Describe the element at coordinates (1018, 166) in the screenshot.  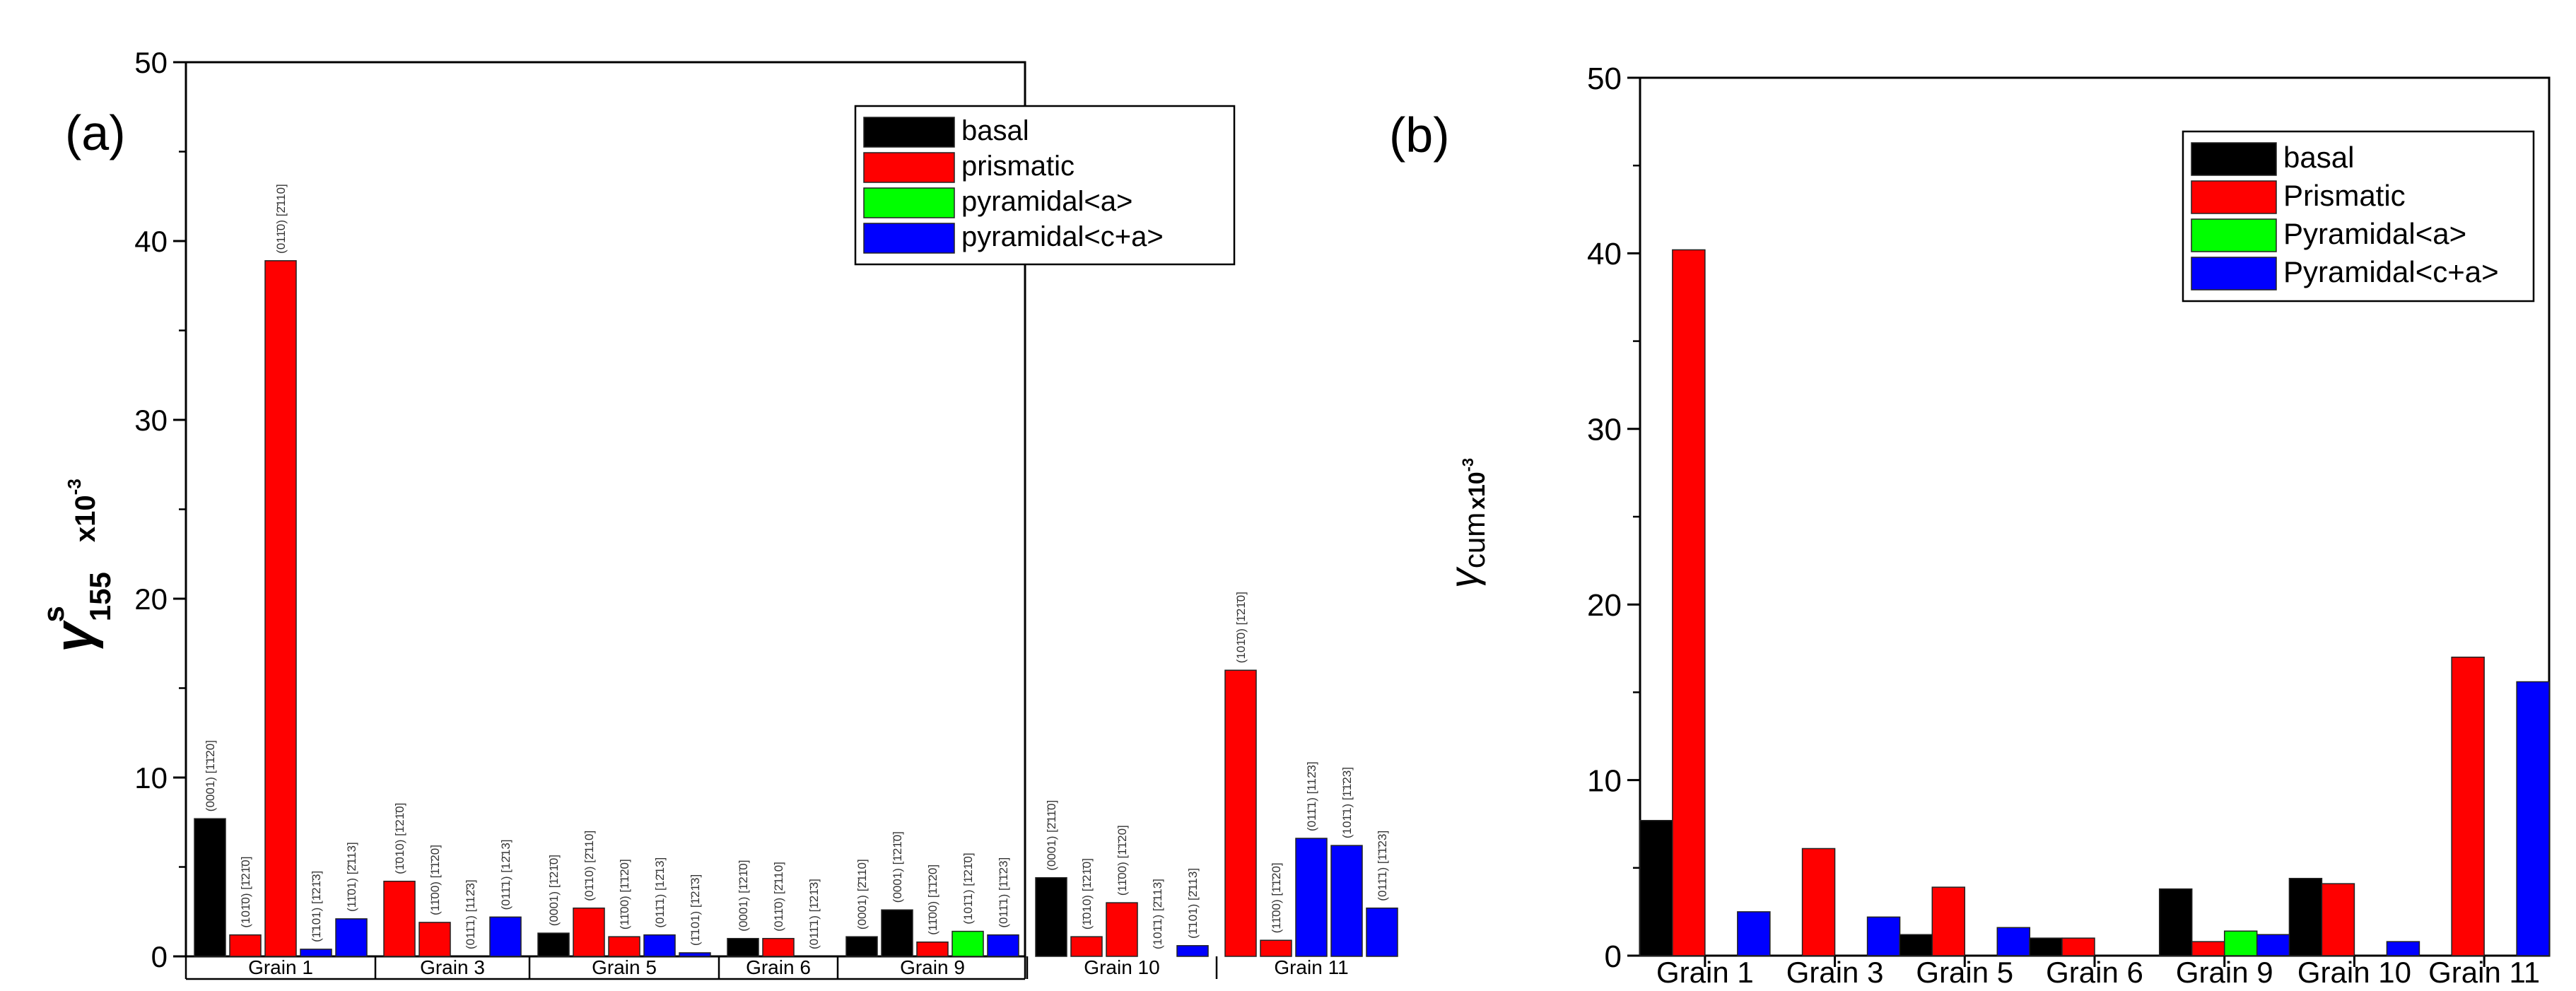
I see `legend-label: prismatic` at that location.